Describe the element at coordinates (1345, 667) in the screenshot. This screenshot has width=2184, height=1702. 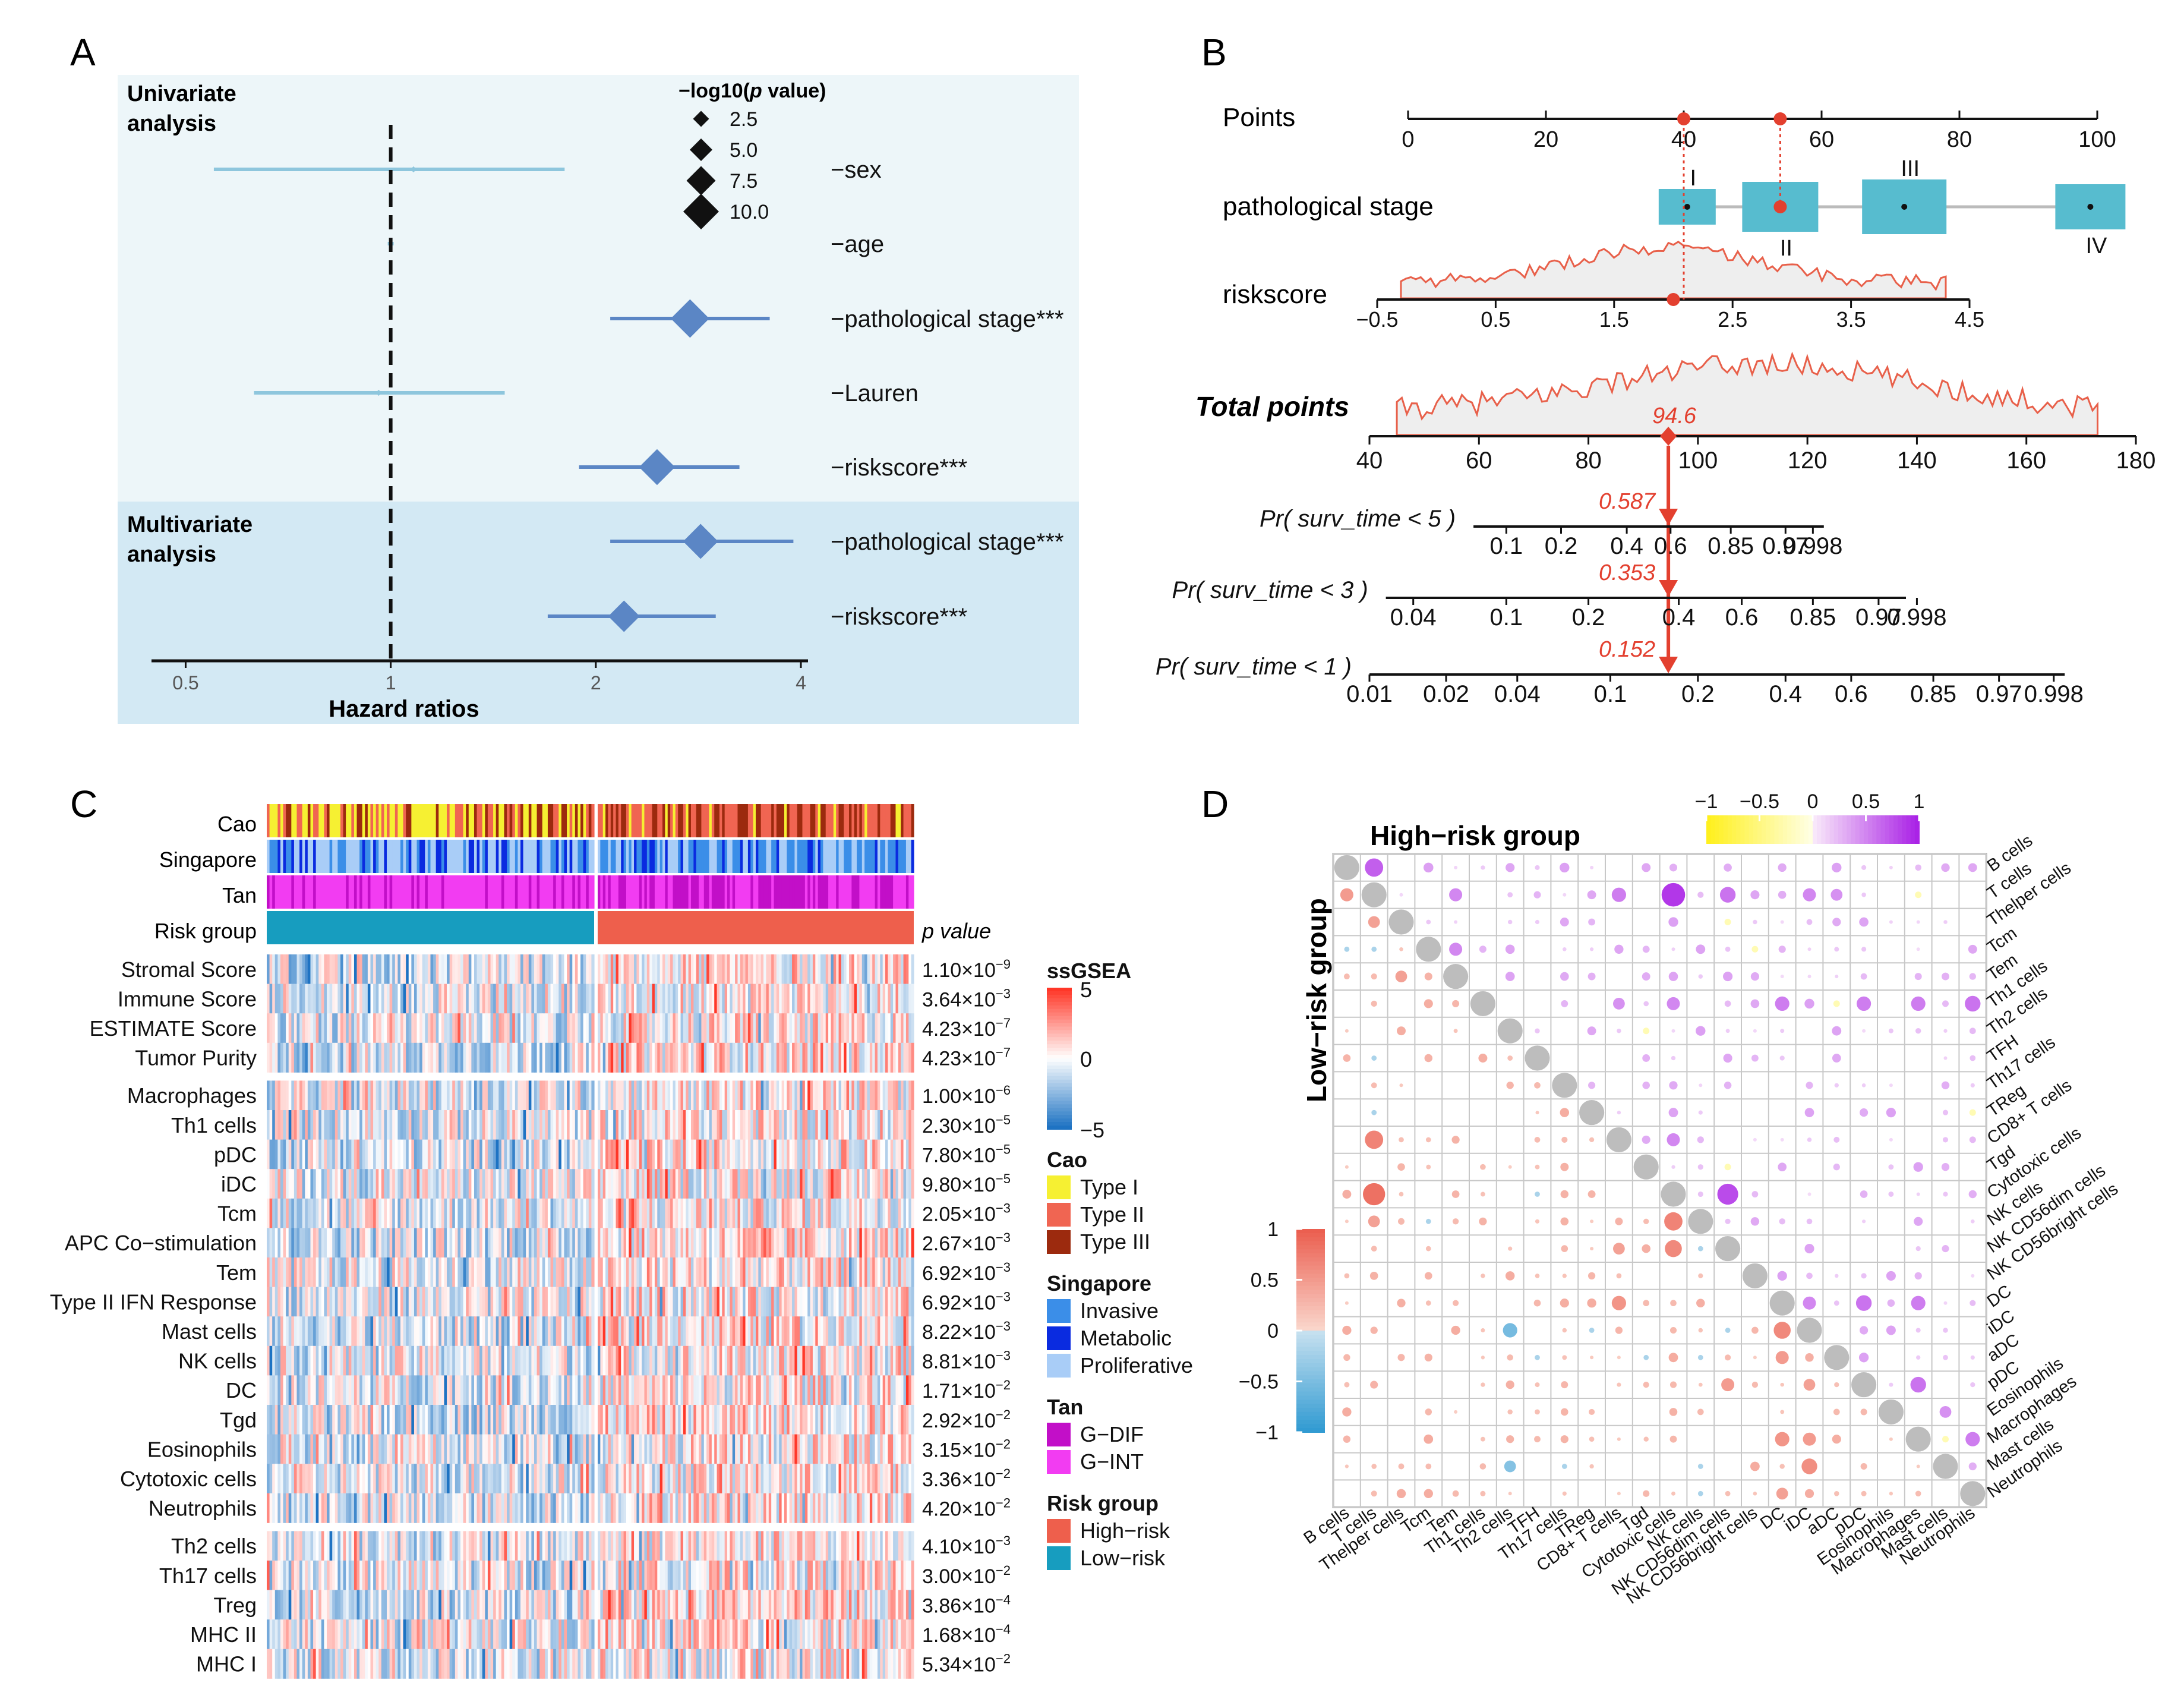
I see `prob-label-close: )` at that location.